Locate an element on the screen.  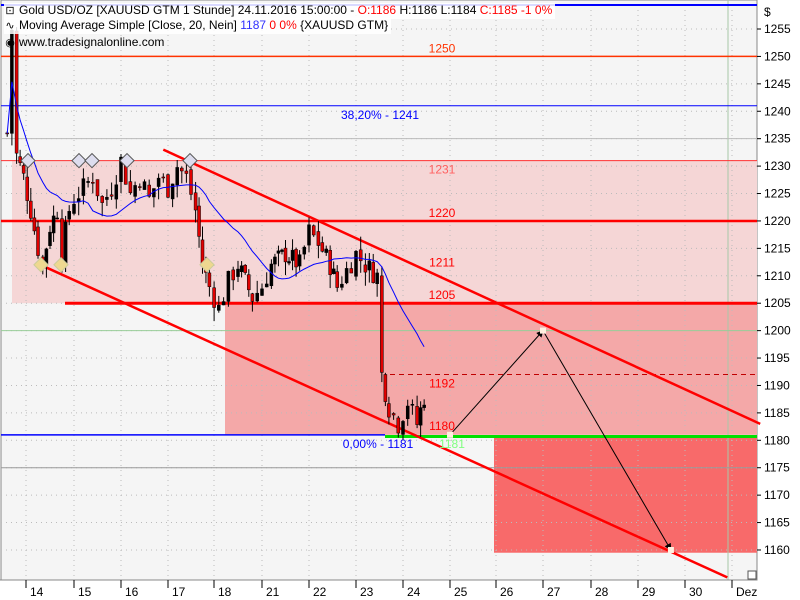
website-link: www.tradesignalonline.com is located at coordinates (92, 42).